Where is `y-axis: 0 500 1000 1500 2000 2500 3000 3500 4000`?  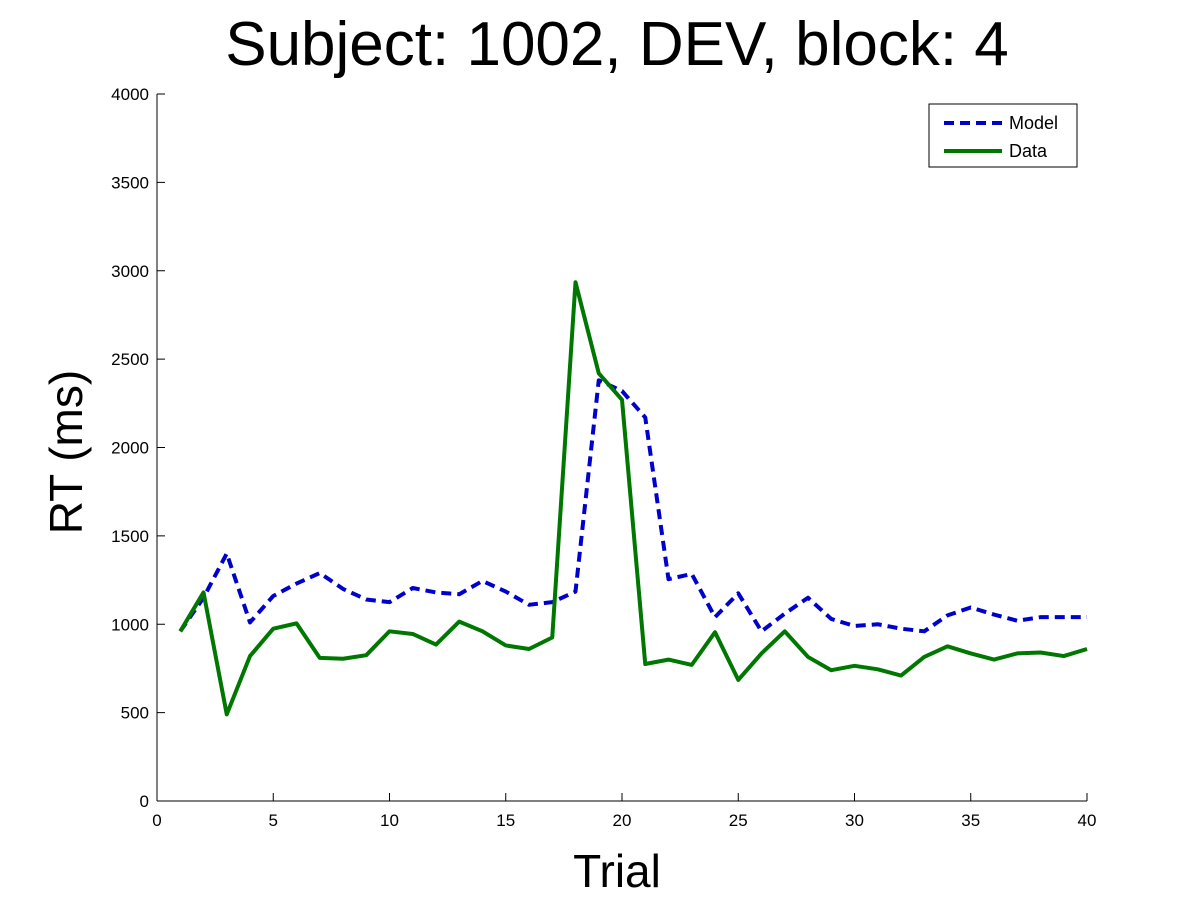 y-axis: 0 500 1000 1500 2000 2500 3000 3500 4000 is located at coordinates (138, 448).